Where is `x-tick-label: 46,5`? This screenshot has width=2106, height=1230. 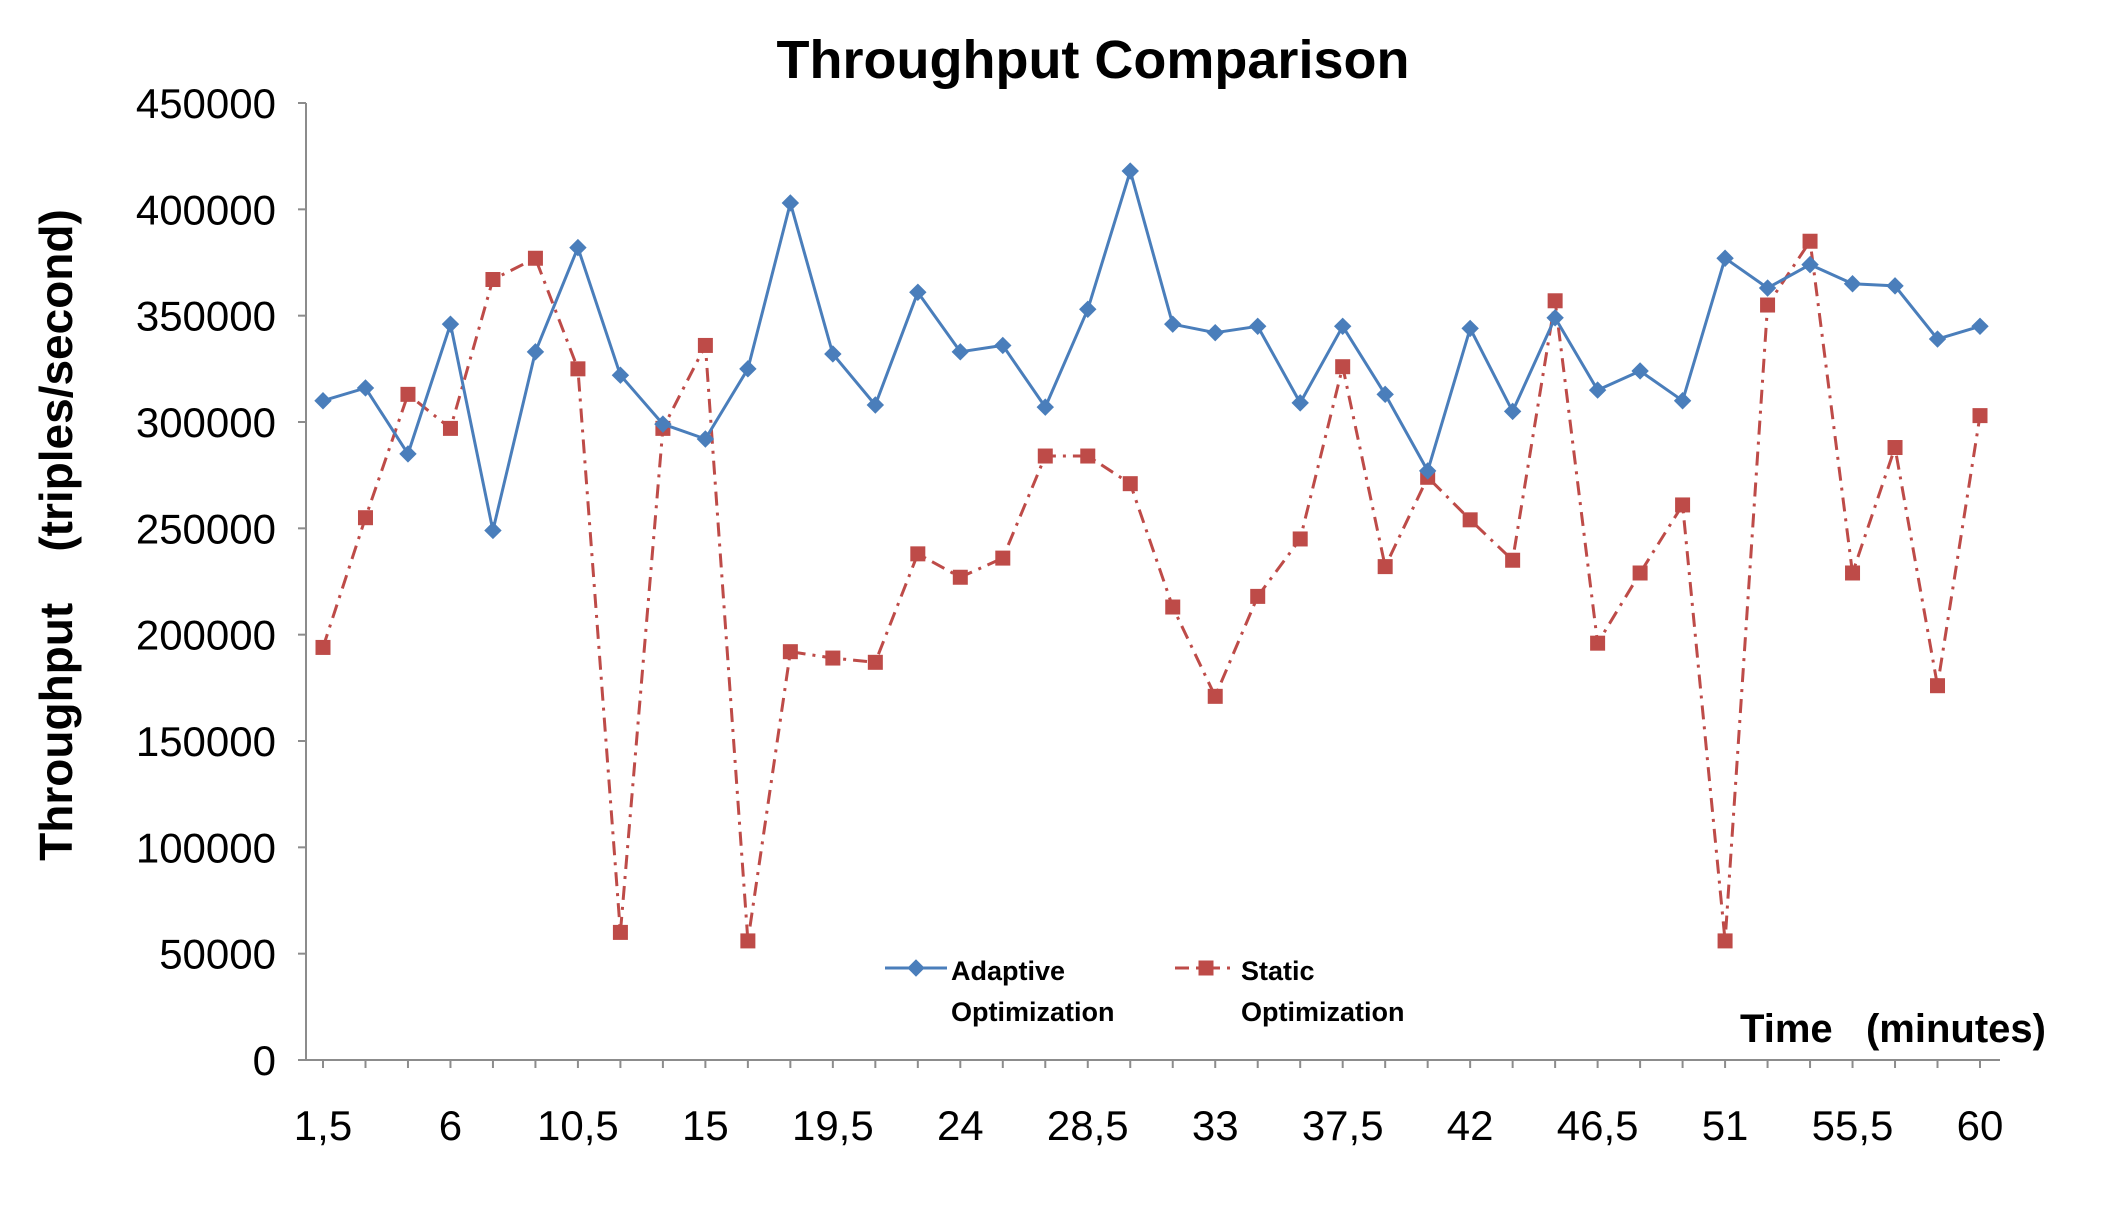 x-tick-label: 46,5 is located at coordinates (1598, 1125).